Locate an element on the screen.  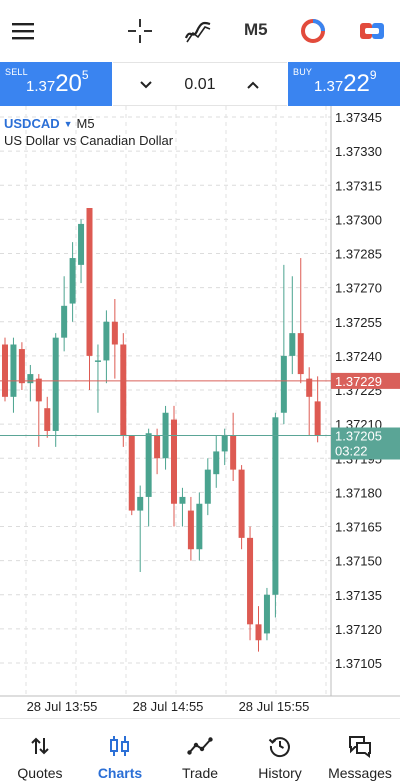
ask-price-label: 1.37229 is located at coordinates (358, 381).